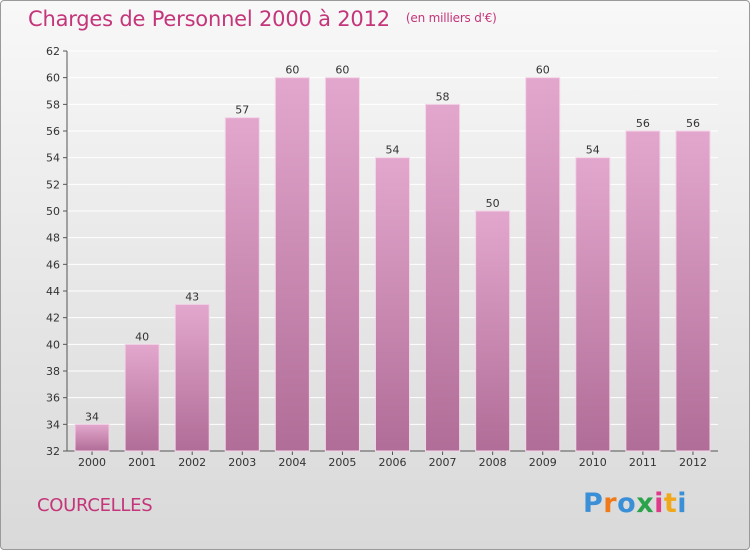  Describe the element at coordinates (443, 277) in the screenshot. I see `bar-2007` at that location.